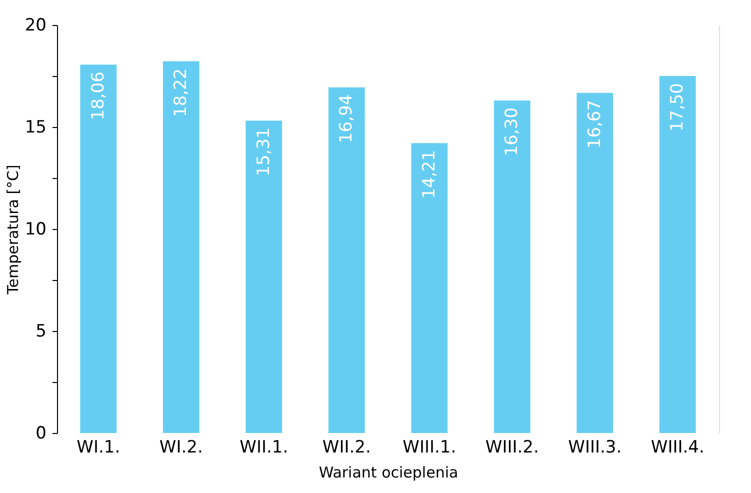 This screenshot has height=493, width=751. Describe the element at coordinates (388, 473) in the screenshot. I see `x-axis-title: Wariant ocieplenia` at that location.